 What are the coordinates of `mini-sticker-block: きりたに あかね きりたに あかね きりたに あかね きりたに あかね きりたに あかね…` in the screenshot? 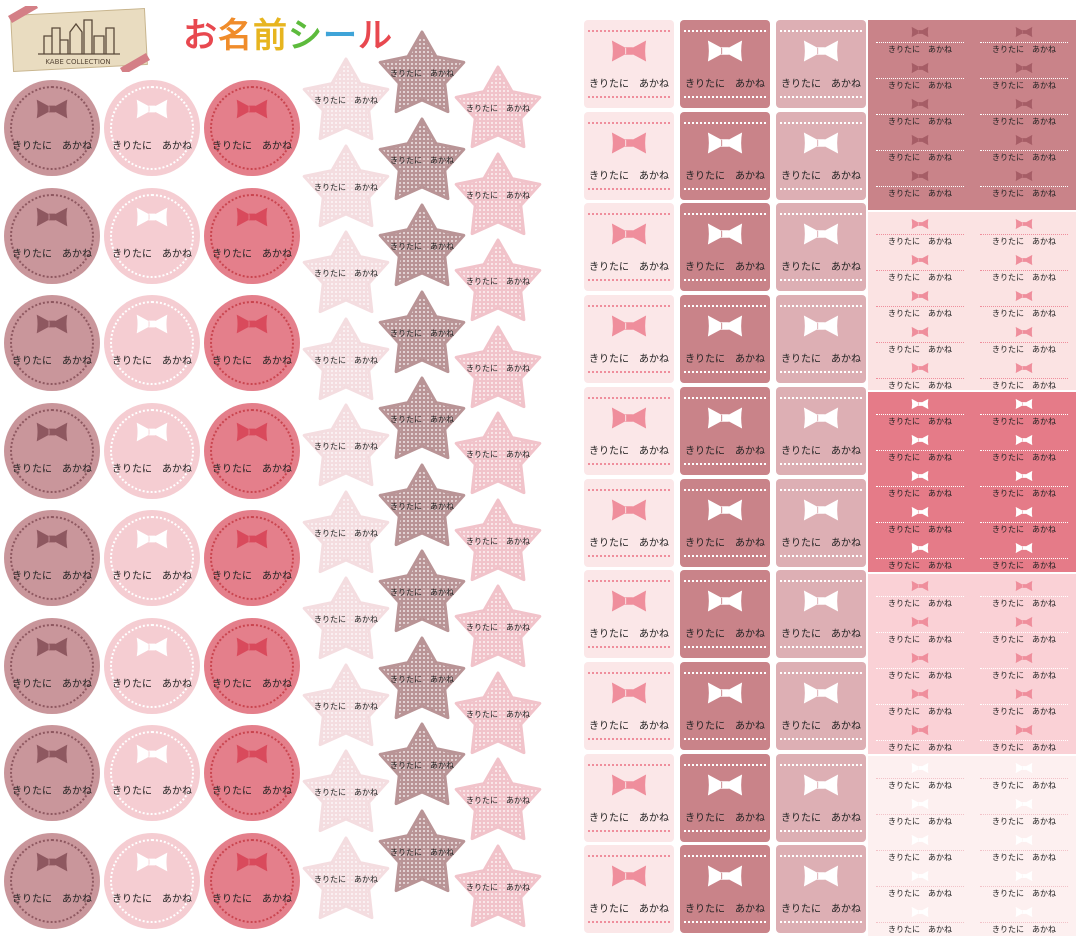 It's located at (972, 664).